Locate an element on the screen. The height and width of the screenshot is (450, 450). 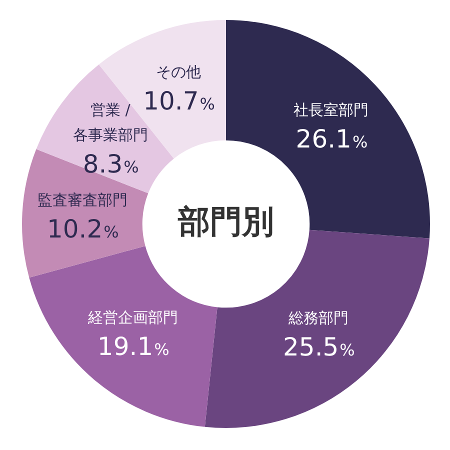
data-label: 25.5% is located at coordinates (319, 347).